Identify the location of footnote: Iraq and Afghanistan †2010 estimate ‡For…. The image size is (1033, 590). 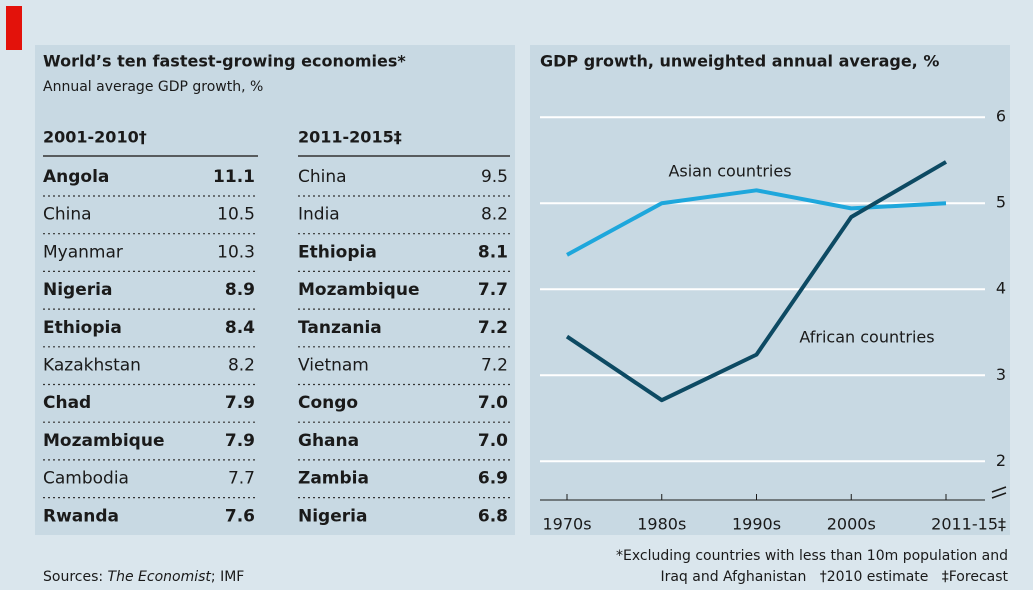
(834, 577).